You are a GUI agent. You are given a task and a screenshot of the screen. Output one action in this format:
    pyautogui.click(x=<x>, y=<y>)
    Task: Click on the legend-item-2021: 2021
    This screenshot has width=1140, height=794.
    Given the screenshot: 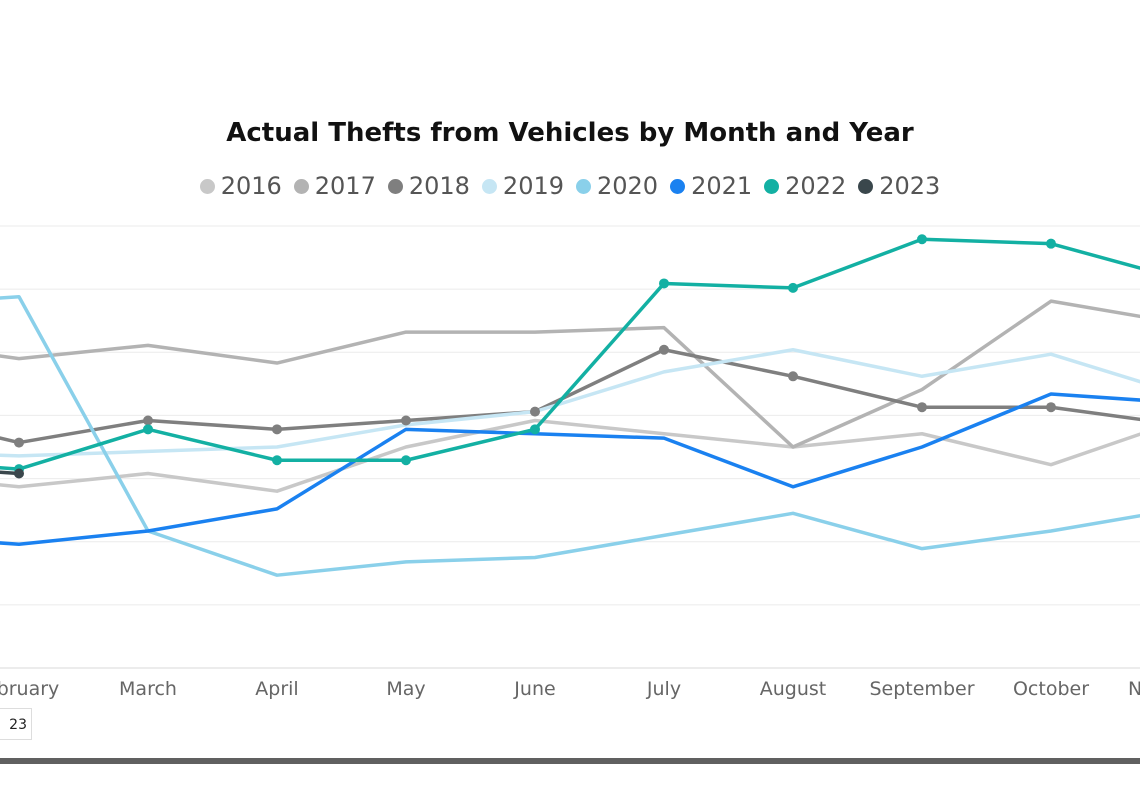 What is the action you would take?
    pyautogui.click(x=711, y=186)
    